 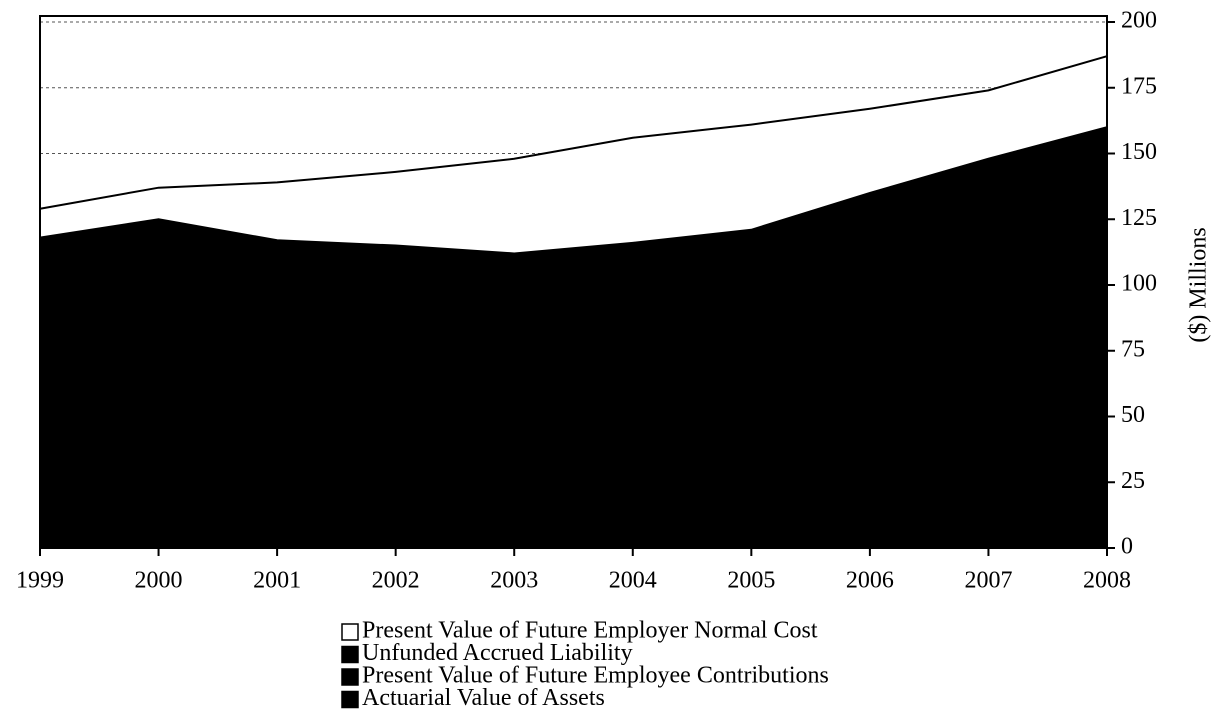 I want to click on y-tick-label: 200, so click(x=1139, y=21).